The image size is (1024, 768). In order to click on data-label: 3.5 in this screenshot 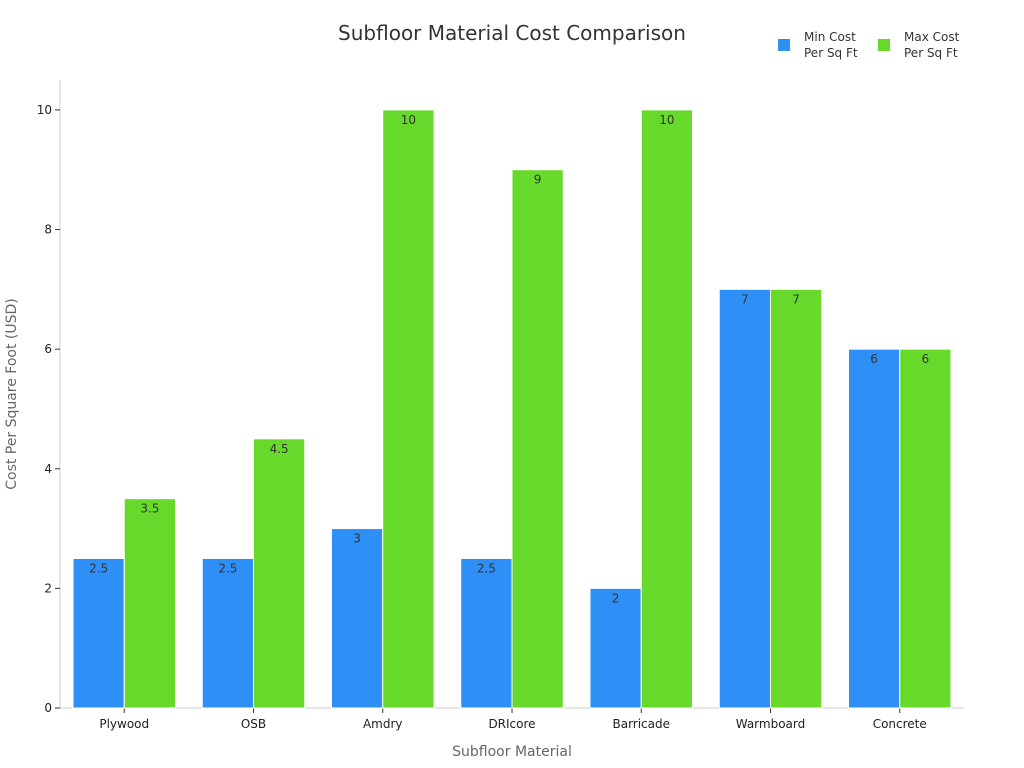, I will do `click(149, 509)`.